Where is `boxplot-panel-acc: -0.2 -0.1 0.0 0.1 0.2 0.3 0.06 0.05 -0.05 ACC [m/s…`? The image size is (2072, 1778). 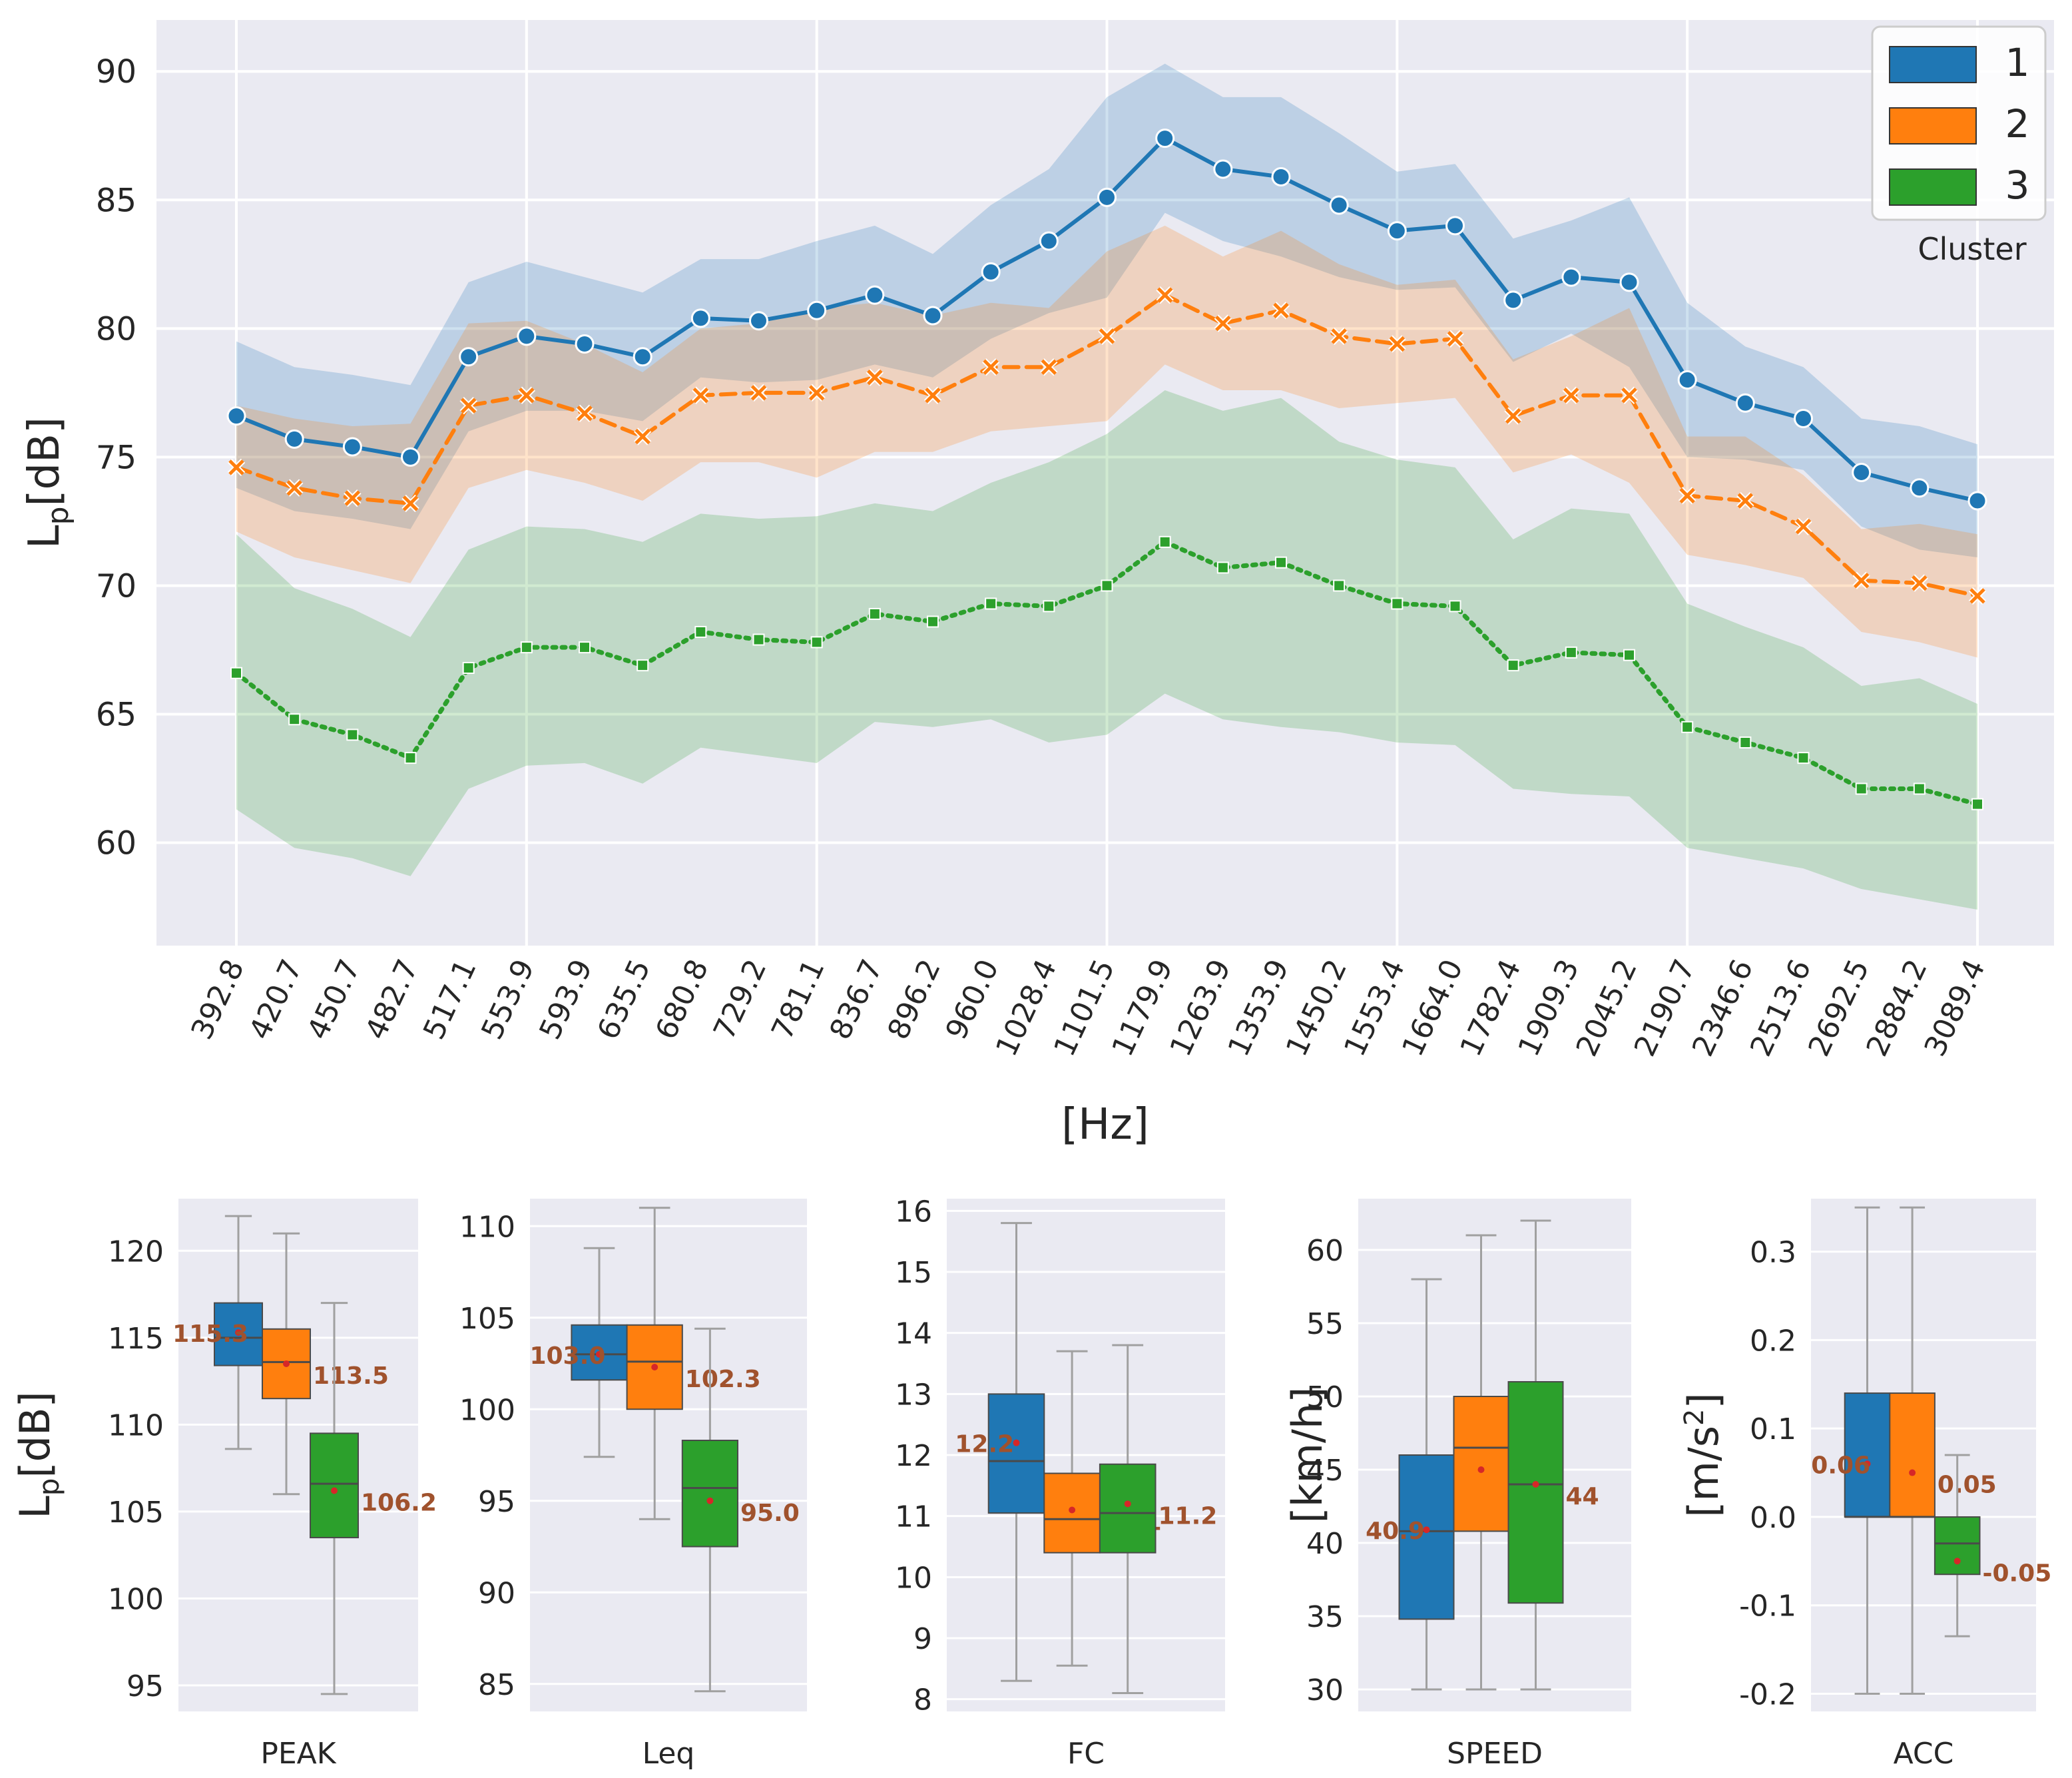 boxplot-panel-acc: -0.2 -0.1 0.0 0.1 0.2 0.3 0.06 0.05 -0.05 ACC [m/s… is located at coordinates (1865, 1485).